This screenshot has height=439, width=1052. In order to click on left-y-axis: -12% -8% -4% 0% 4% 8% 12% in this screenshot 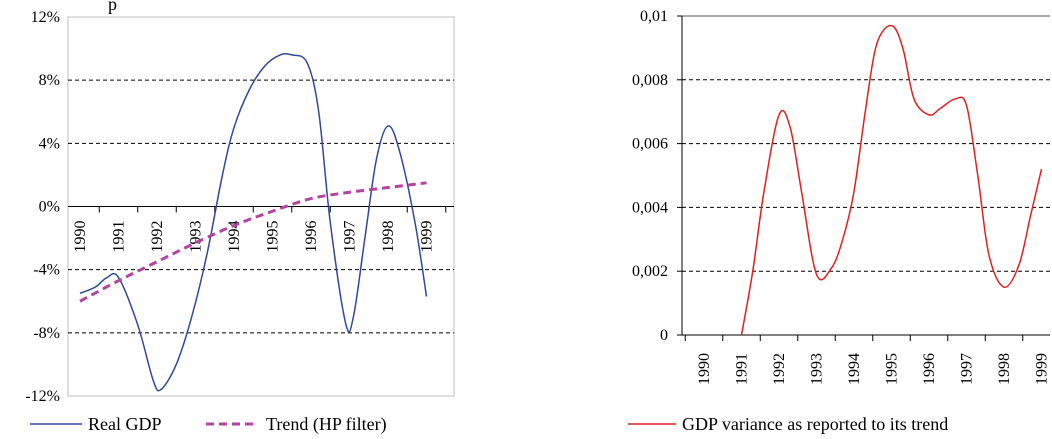, I will do `click(42, 207)`.